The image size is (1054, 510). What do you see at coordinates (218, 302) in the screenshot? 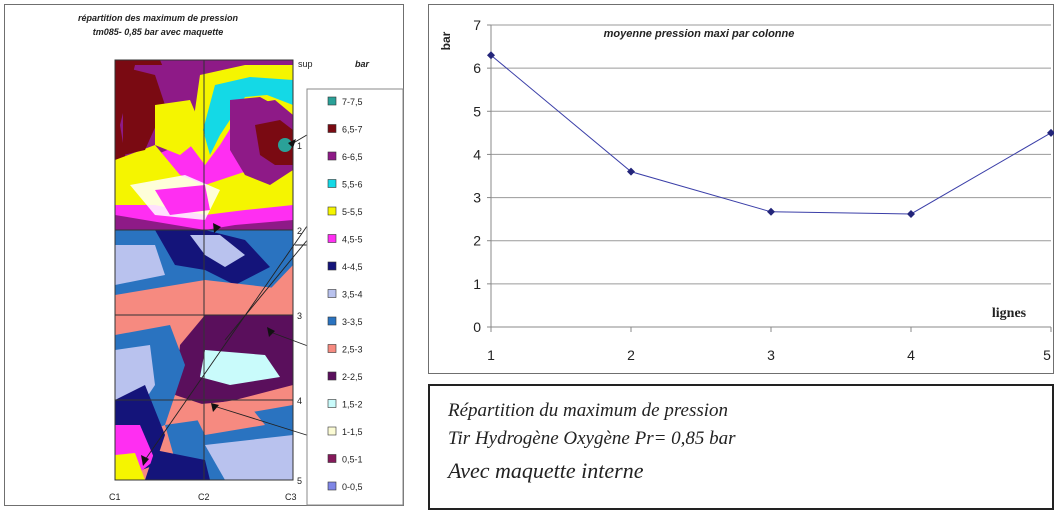
I see `leader-arrowheads` at bounding box center [218, 302].